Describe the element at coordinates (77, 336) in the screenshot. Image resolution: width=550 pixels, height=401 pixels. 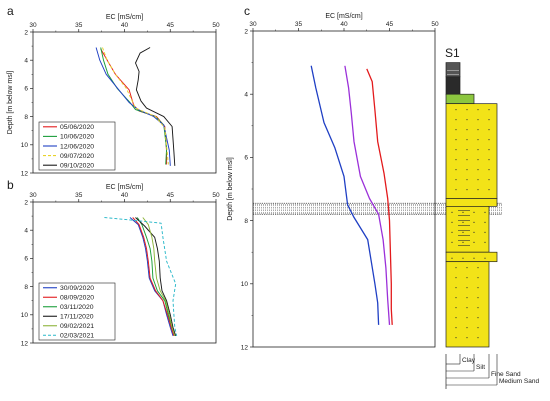
I see `legend-entry: 02/03/2021` at that location.